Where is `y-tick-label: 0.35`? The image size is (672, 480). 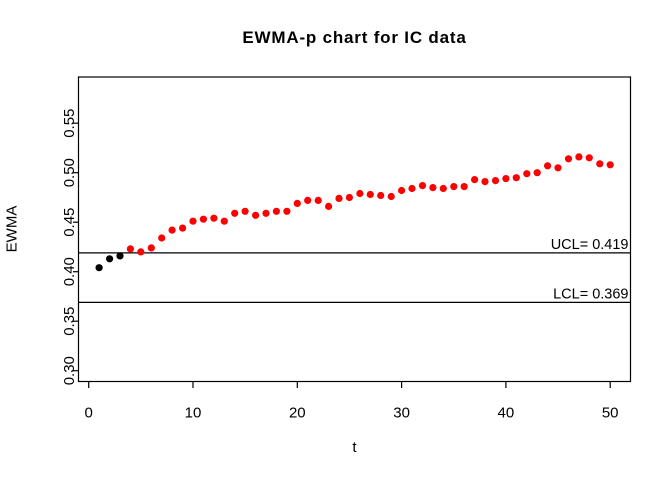
y-tick-label: 0.35 is located at coordinates (69, 321).